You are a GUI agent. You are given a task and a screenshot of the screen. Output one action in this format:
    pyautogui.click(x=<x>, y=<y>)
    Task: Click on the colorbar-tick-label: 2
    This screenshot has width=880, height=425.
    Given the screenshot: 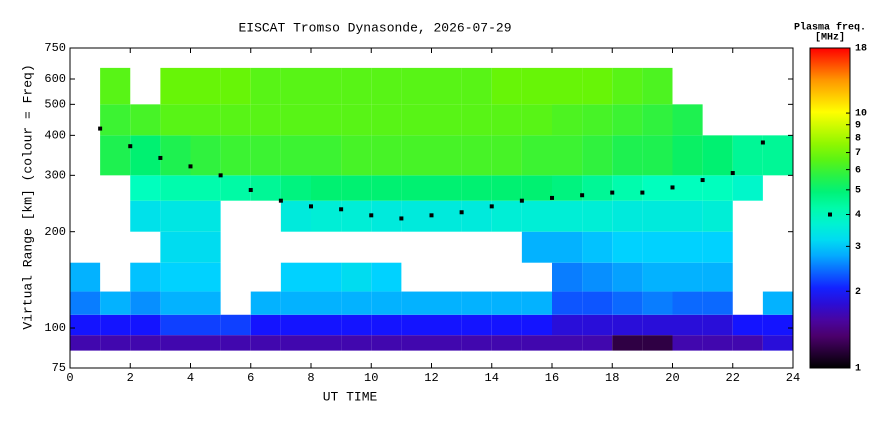 What is the action you would take?
    pyautogui.click(x=858, y=292)
    